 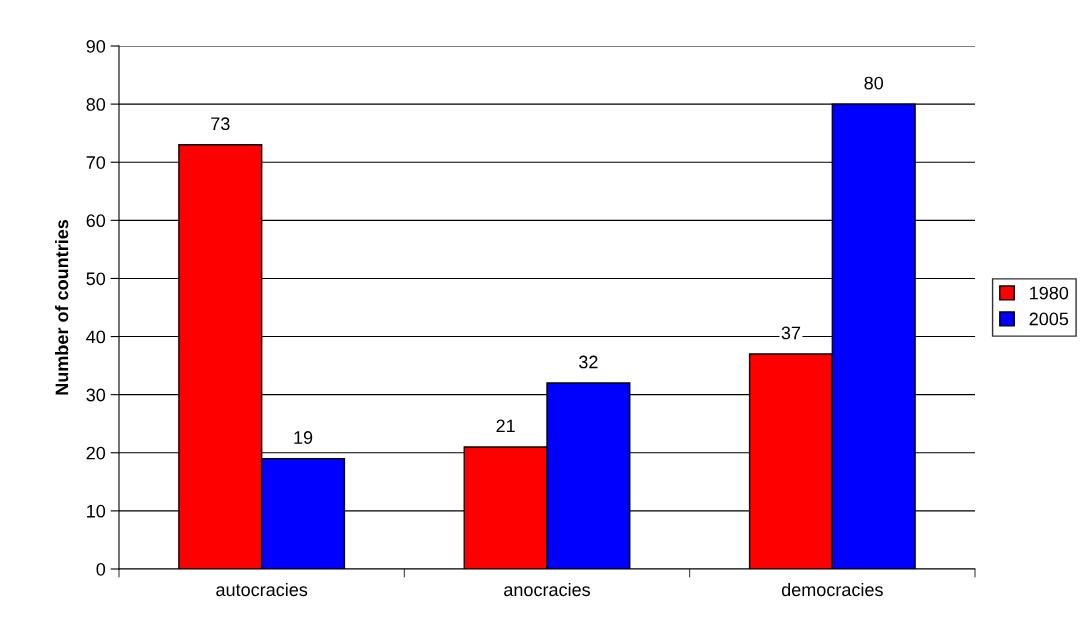 I want to click on legend-label: 1980, so click(x=1049, y=293).